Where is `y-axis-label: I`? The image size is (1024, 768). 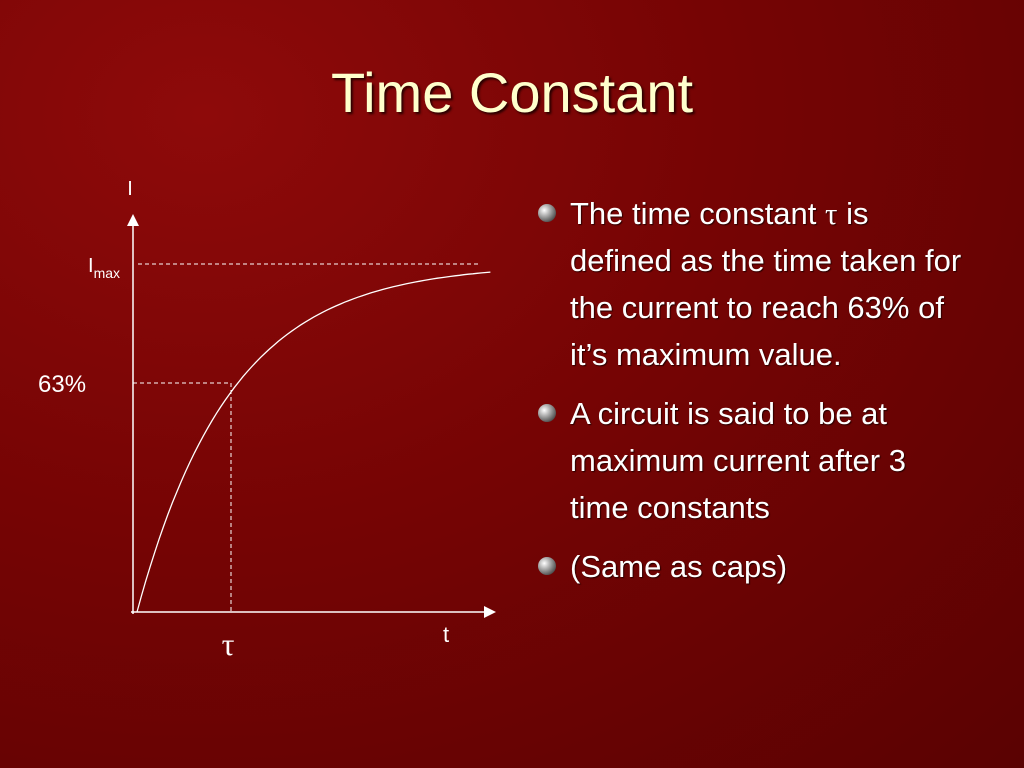
y-axis-label: I is located at coordinates (130, 189).